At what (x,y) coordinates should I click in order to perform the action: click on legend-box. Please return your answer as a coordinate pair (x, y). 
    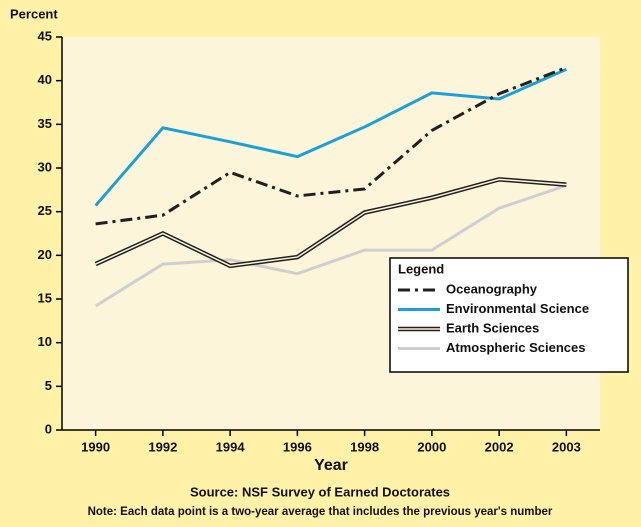
    Looking at the image, I should click on (509, 315).